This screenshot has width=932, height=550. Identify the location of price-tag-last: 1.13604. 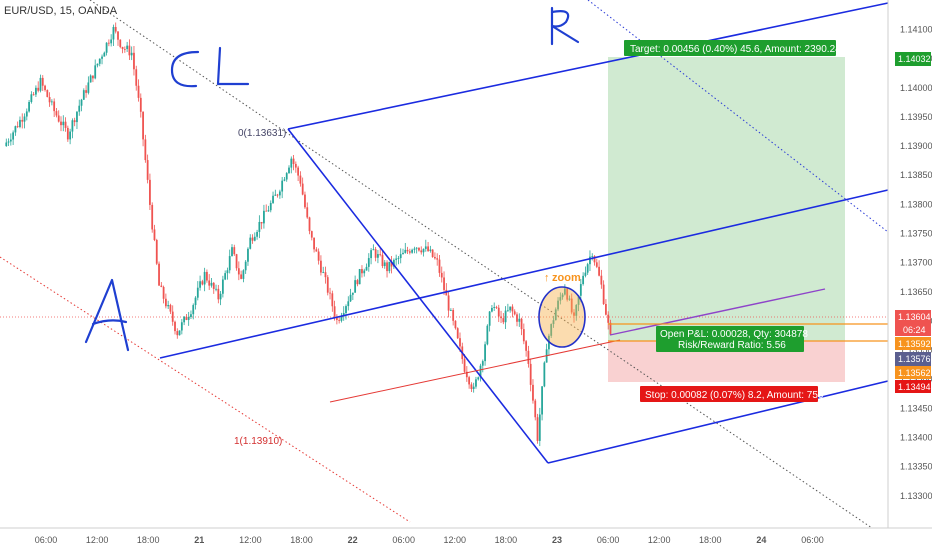
(914, 317).